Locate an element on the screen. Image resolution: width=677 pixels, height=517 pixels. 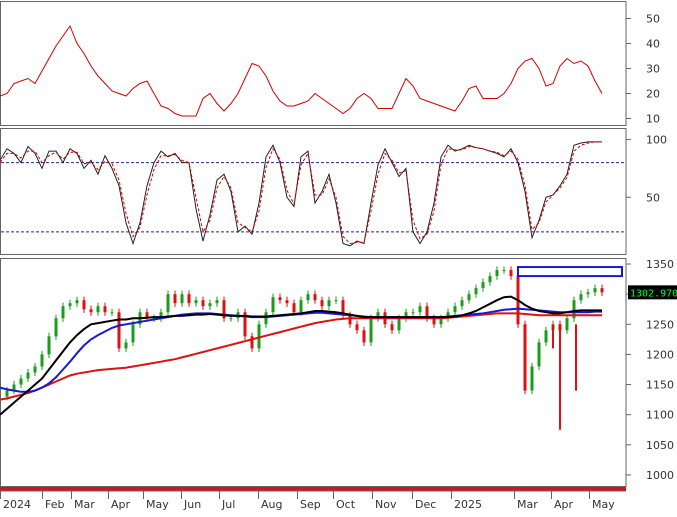
x-tick-label-7: Aug is located at coordinates (271, 504).